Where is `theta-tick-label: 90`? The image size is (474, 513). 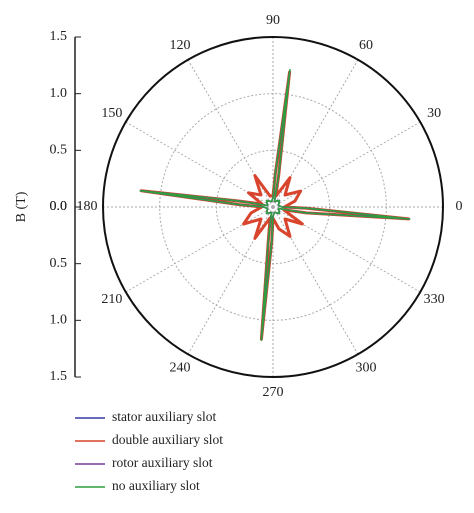 theta-tick-label: 90 is located at coordinates (273, 20).